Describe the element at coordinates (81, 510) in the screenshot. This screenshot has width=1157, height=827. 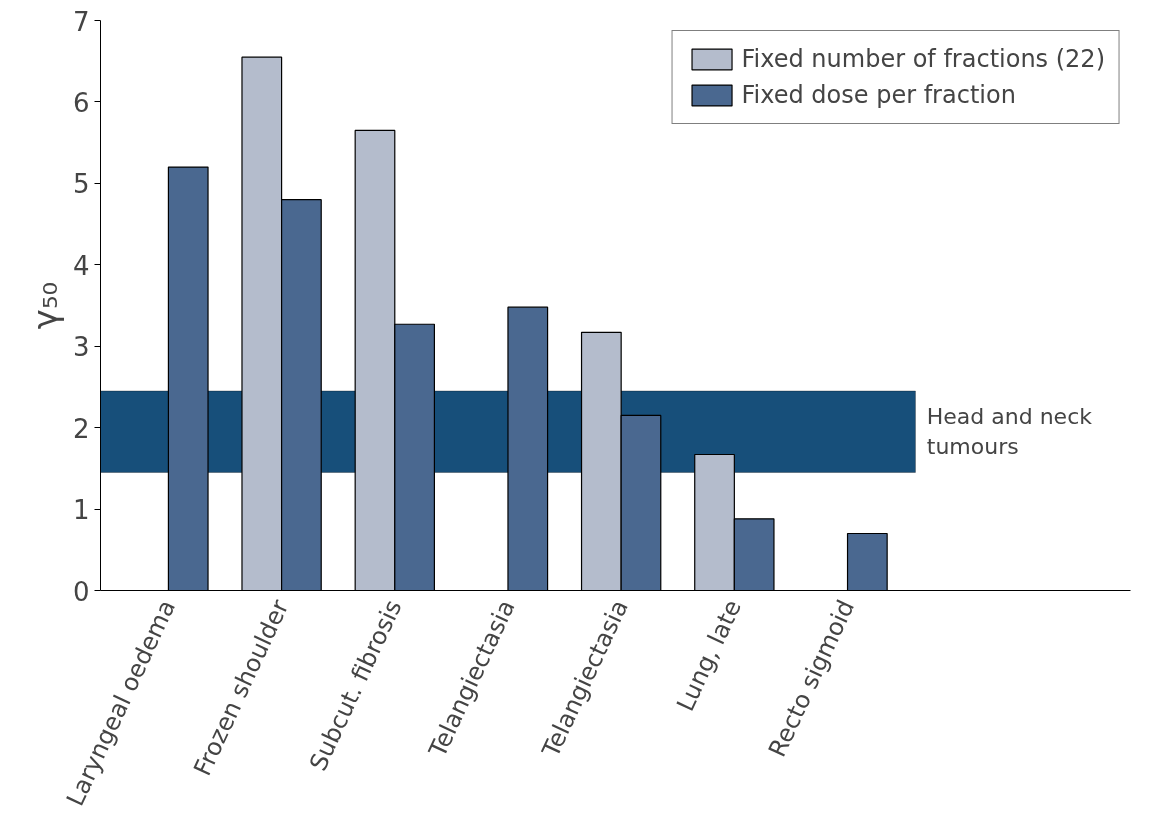
I see `y-tick-label: 1` at that location.